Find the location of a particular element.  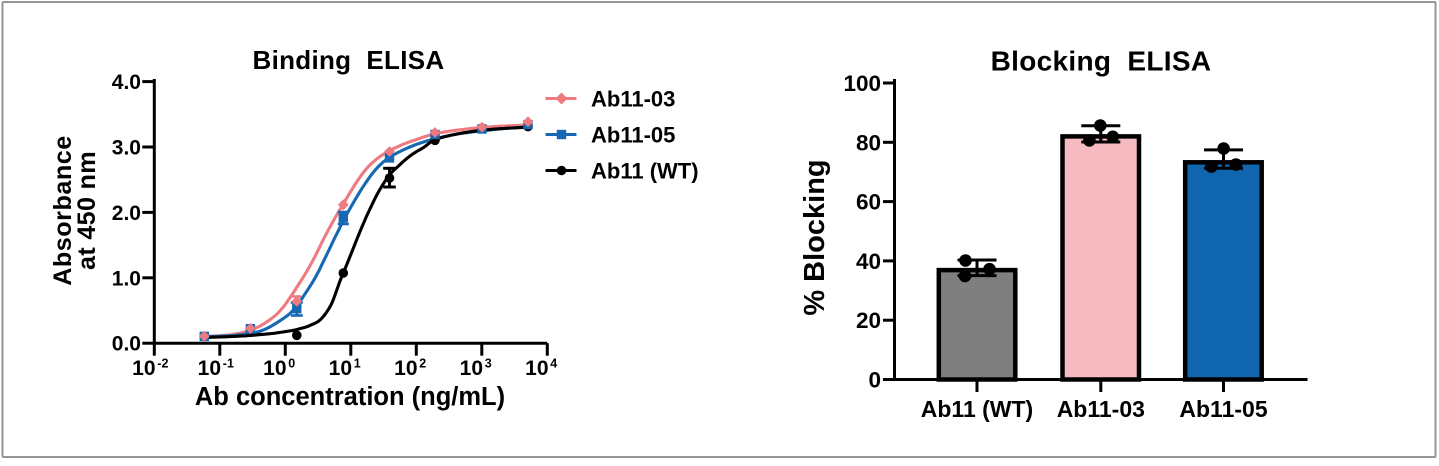

svg-text: 100 is located at coordinates (862, 83).